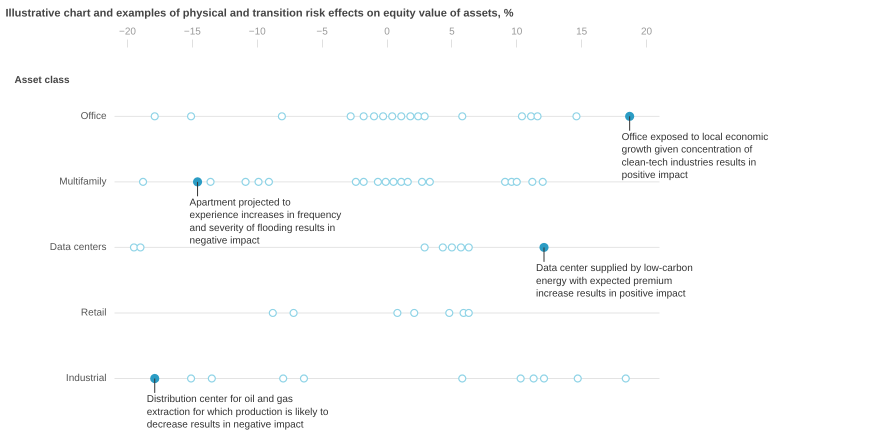 This screenshot has width=882, height=442. I want to click on y-tick-label: Multifamily, so click(83, 182).